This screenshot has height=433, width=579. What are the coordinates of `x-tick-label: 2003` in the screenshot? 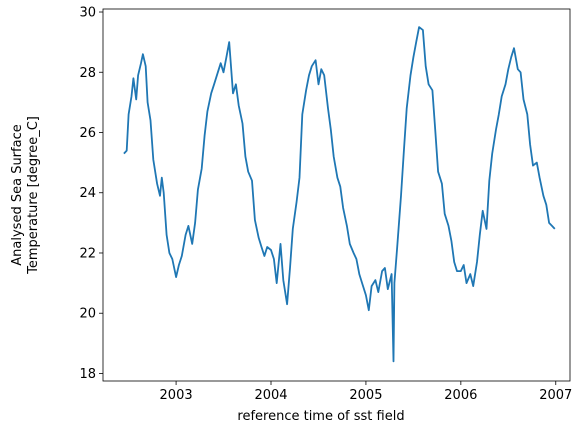 It's located at (176, 395).